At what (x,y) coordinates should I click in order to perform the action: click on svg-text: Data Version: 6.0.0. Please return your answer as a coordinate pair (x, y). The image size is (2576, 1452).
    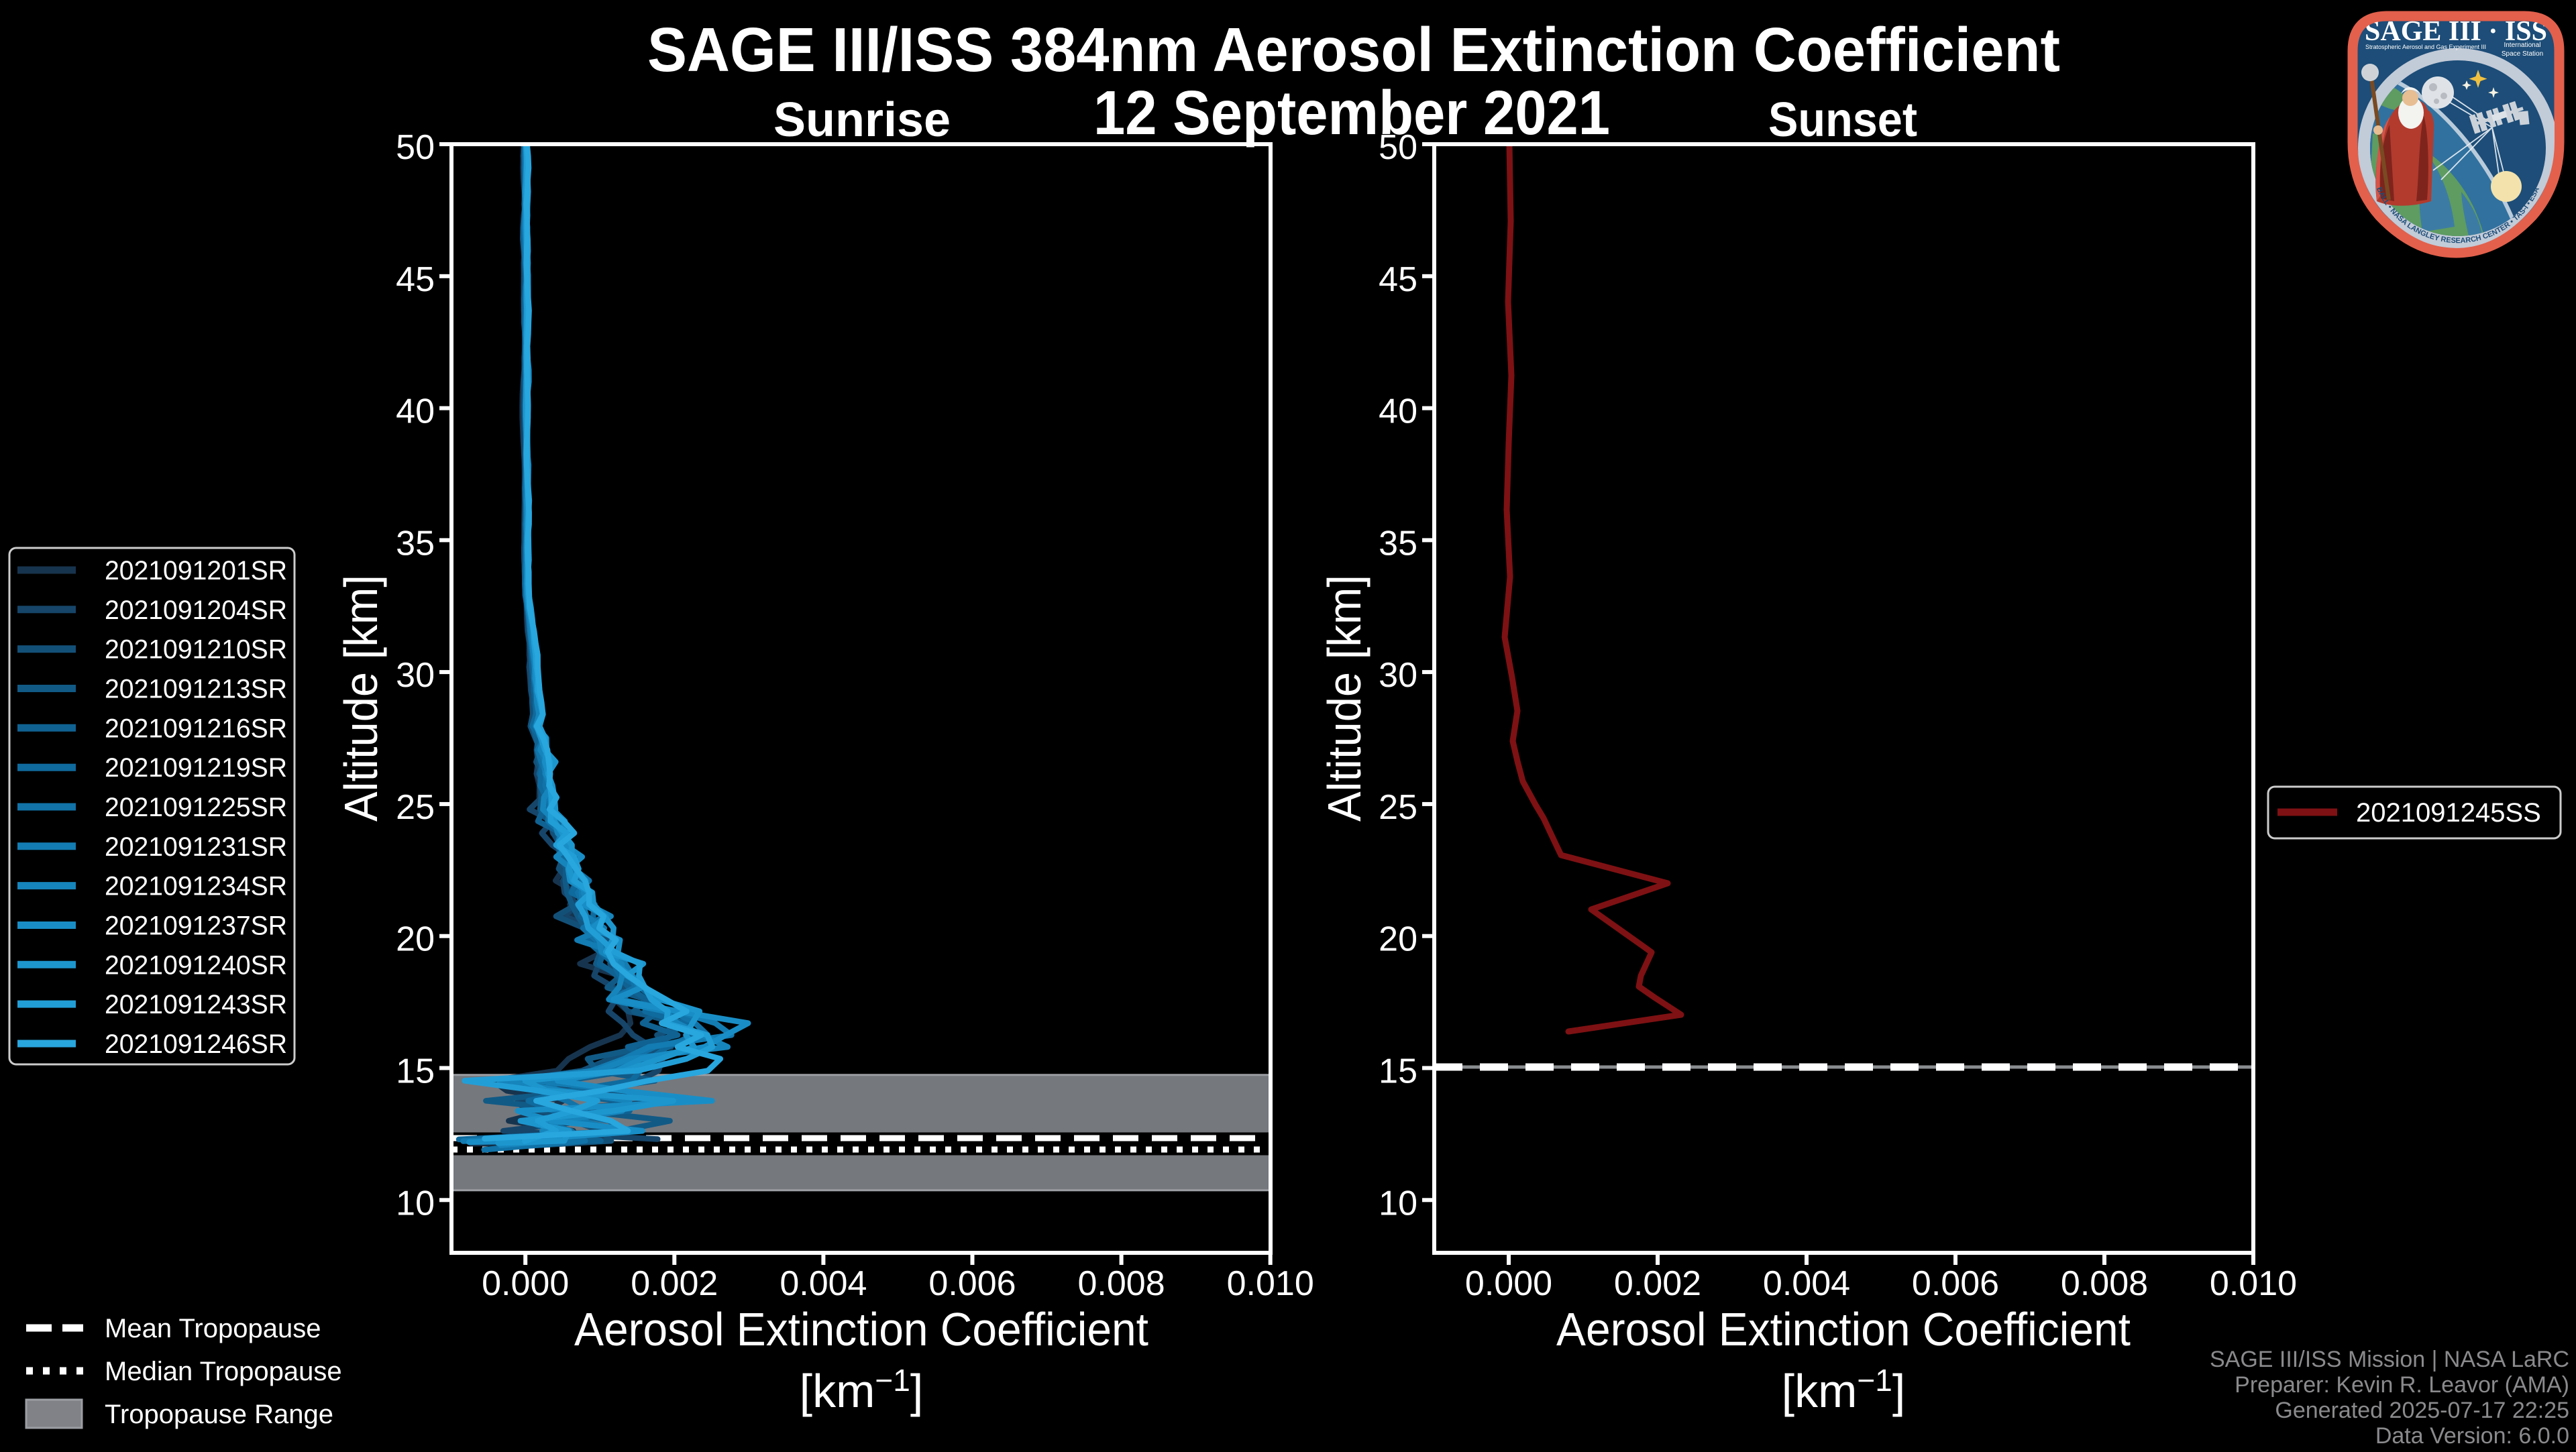
    Looking at the image, I should click on (2472, 1436).